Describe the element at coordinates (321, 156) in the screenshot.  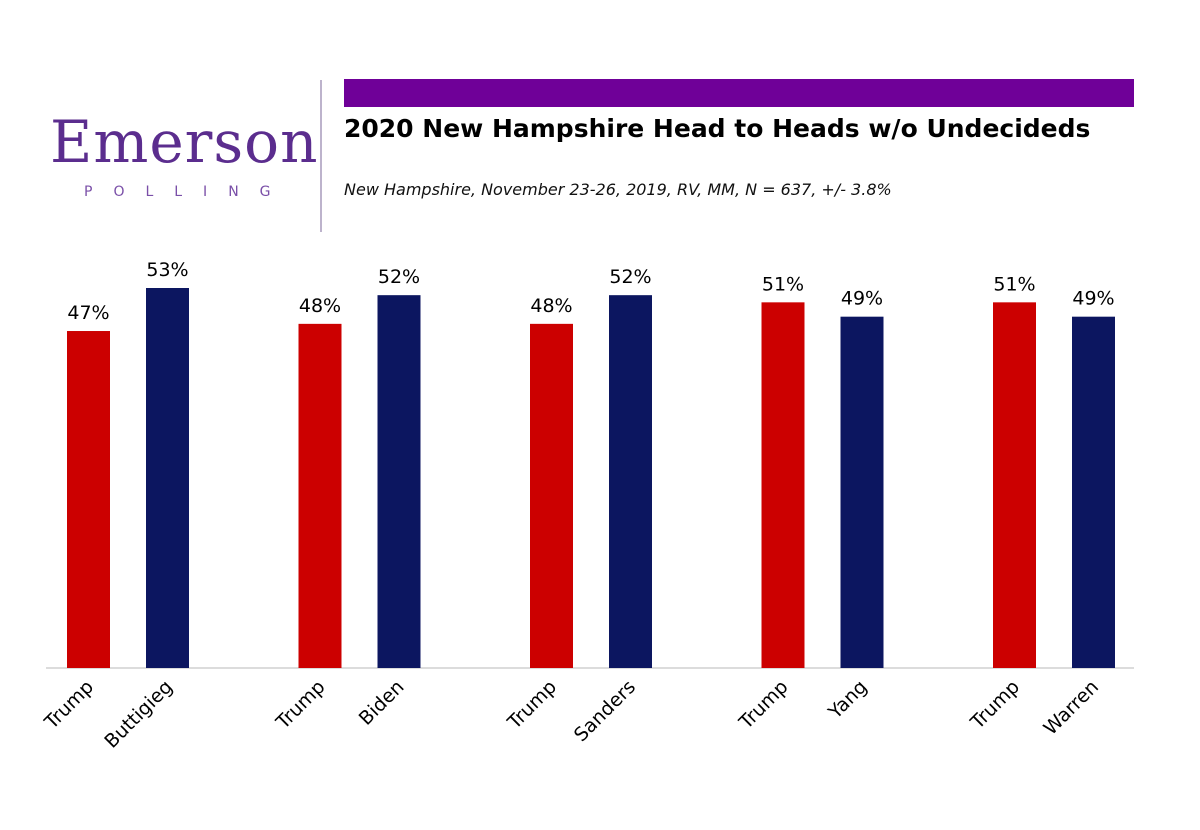
I see `header-divider` at that location.